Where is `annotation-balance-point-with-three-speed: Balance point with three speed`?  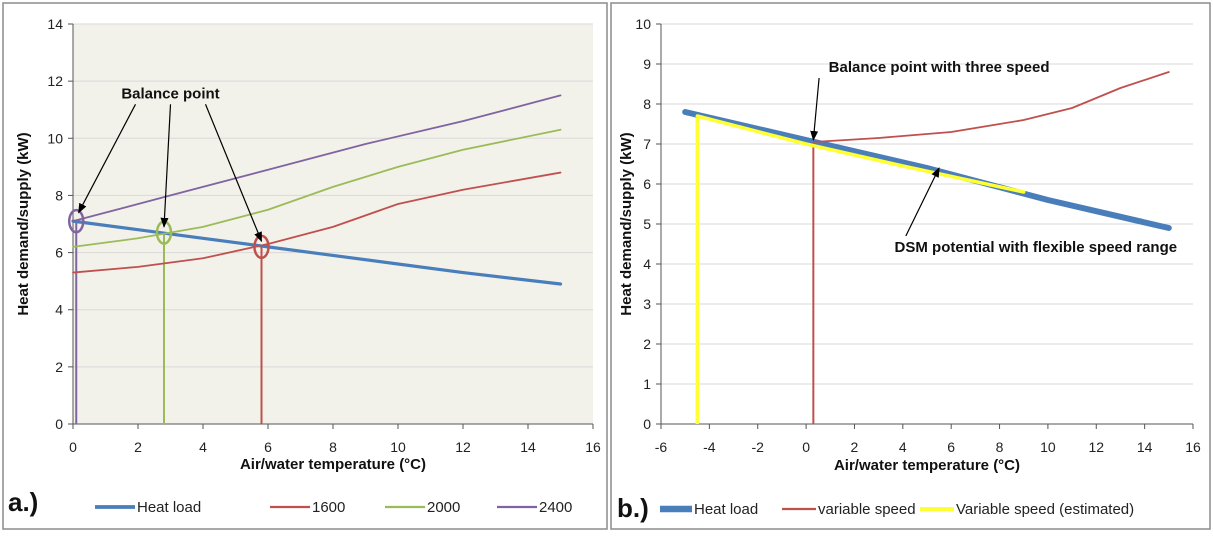
annotation-balance-point-with-three-speed: Balance point with three speed is located at coordinates (939, 67).